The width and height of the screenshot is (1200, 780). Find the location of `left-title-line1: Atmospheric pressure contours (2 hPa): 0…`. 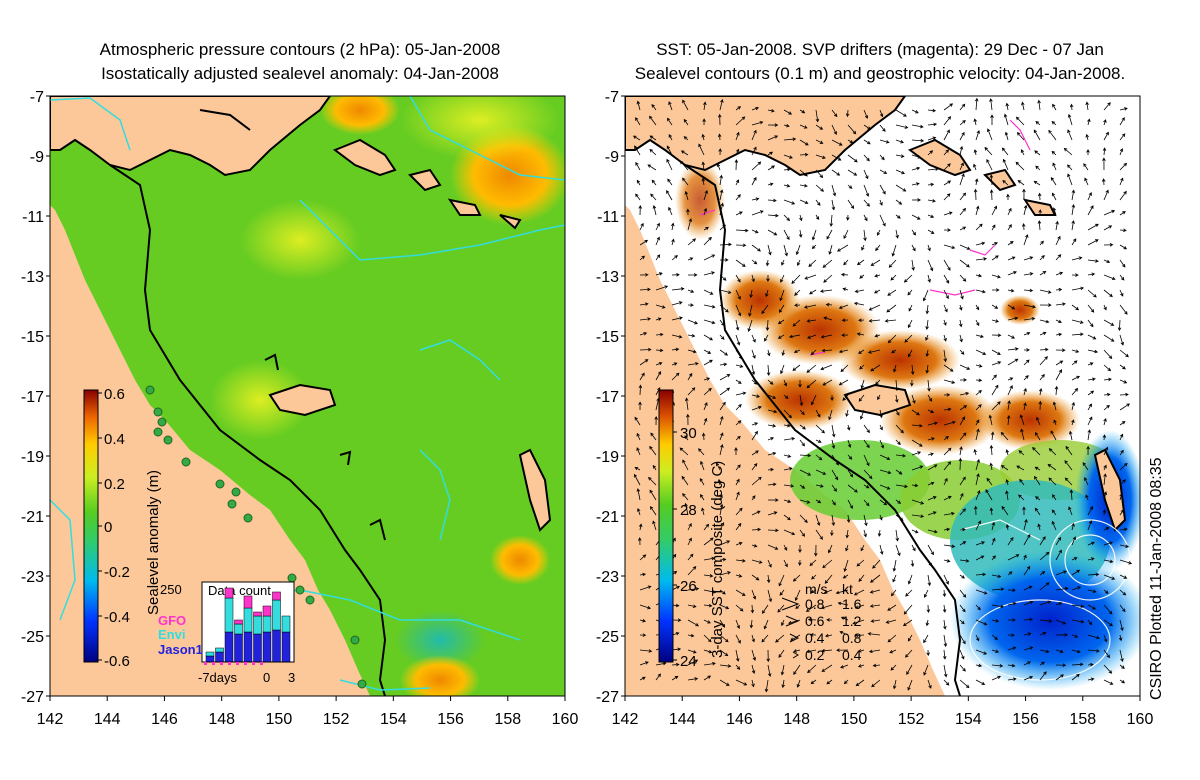

left-title-line1: Atmospheric pressure contours (2 hPa): 0… is located at coordinates (300, 49).